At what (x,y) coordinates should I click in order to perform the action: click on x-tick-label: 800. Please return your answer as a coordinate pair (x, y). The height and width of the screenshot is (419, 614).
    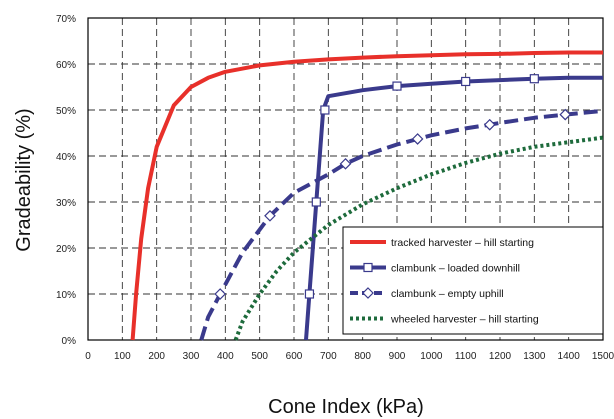
    Looking at the image, I should click on (362, 356).